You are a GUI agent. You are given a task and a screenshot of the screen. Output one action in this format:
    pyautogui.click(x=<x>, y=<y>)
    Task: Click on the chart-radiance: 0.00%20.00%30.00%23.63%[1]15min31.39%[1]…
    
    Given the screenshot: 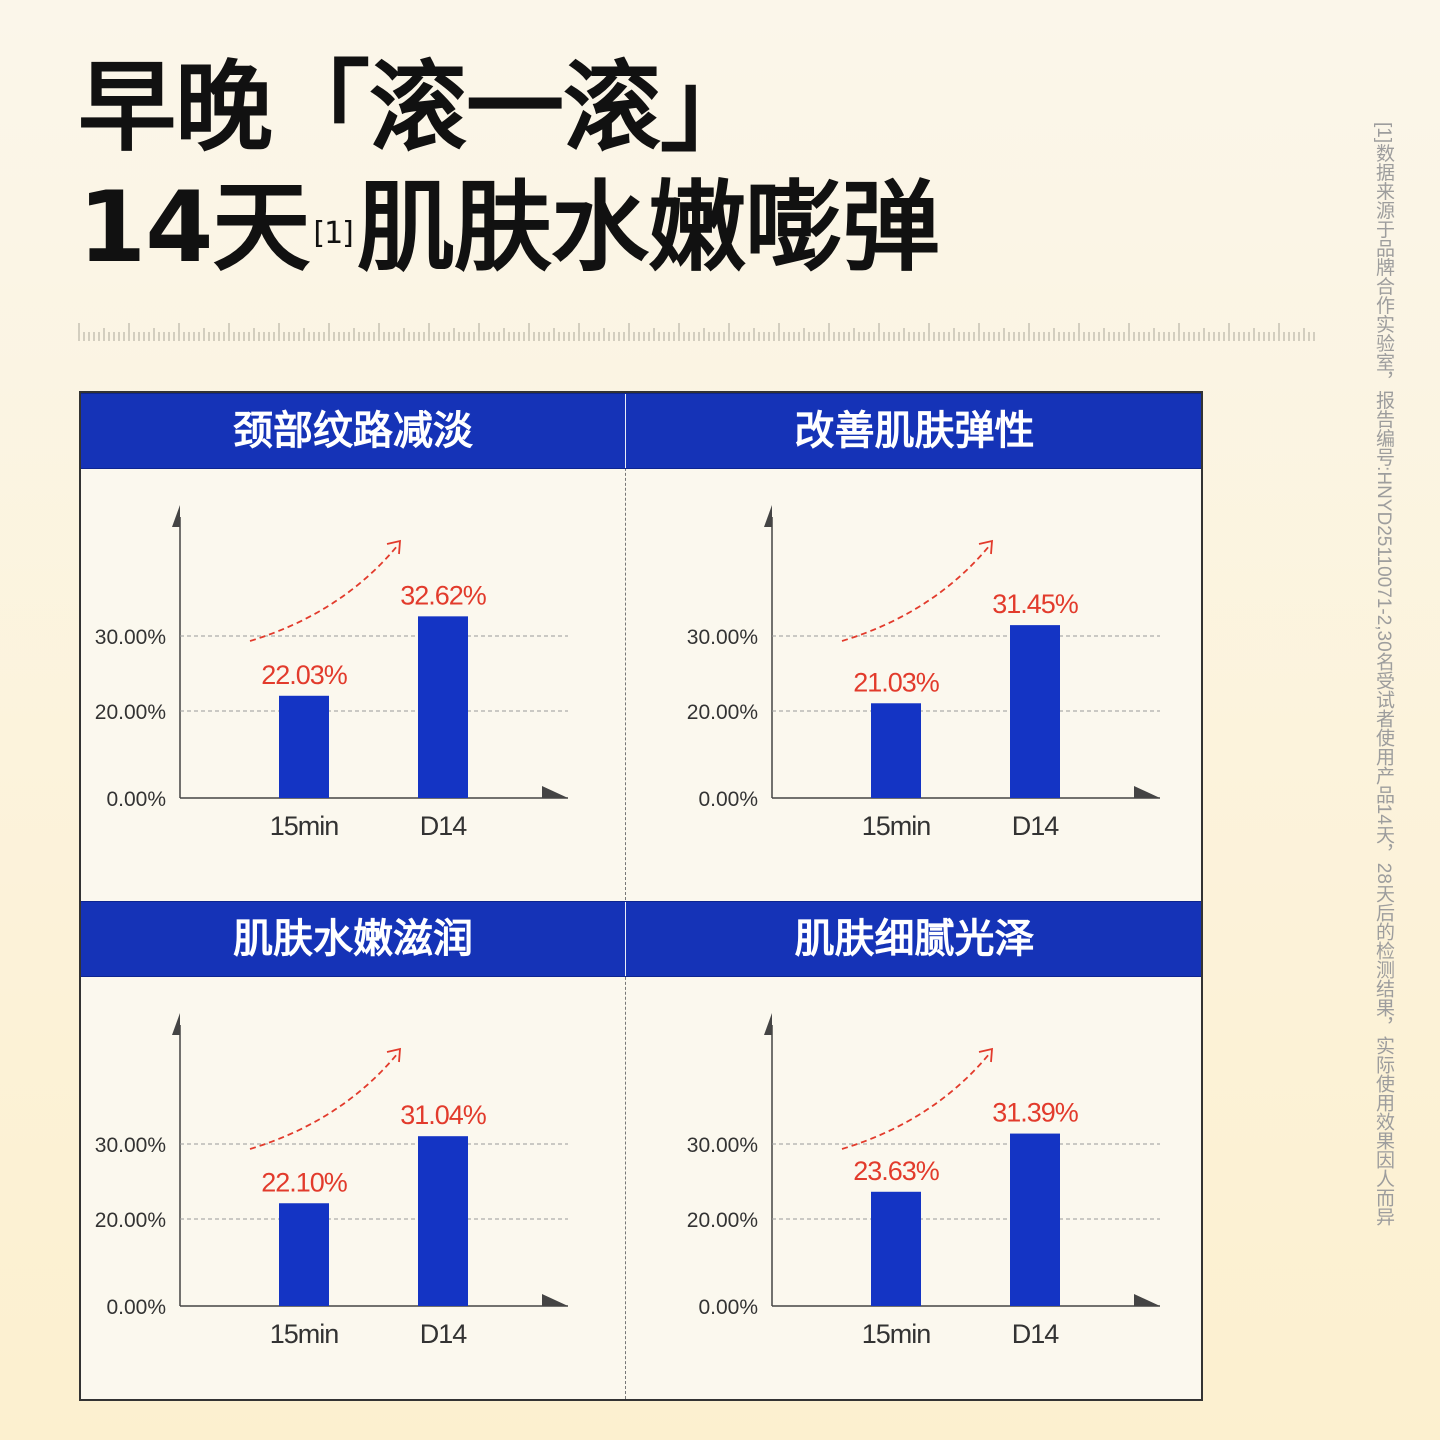 What is the action you would take?
    pyautogui.click(x=923, y=1181)
    